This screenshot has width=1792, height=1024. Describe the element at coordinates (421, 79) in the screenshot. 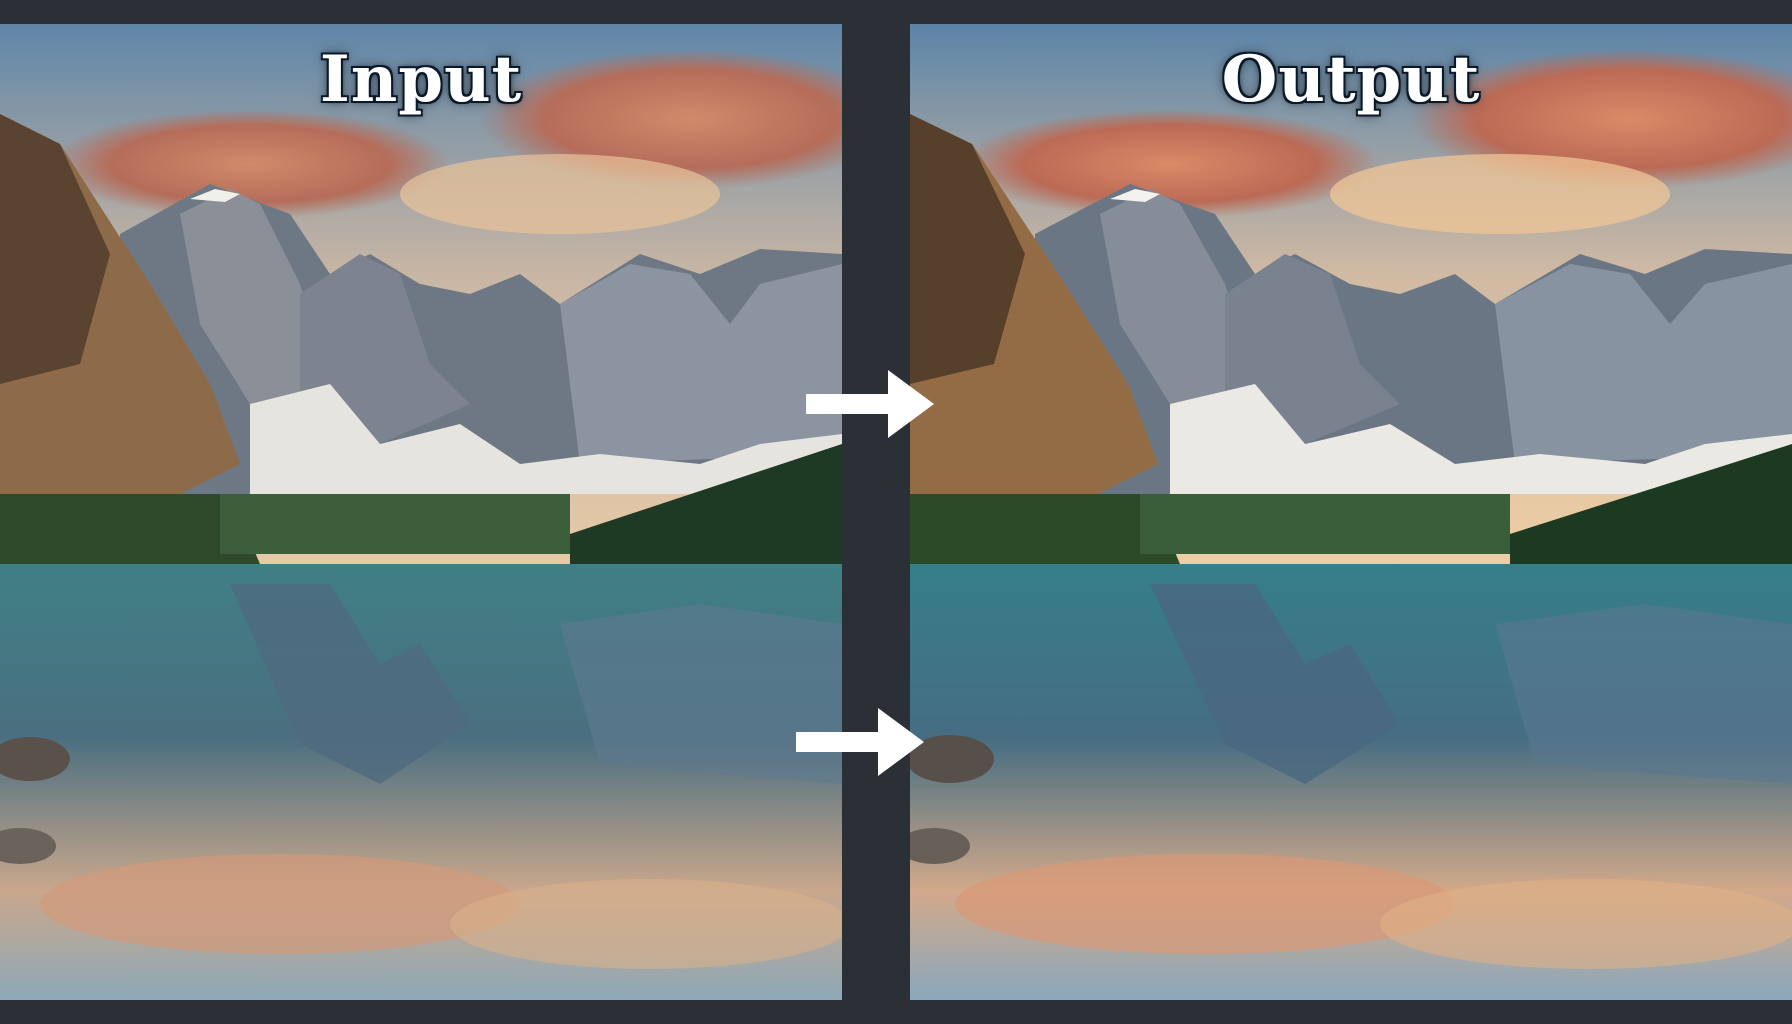

I see `input-title: Input` at that location.